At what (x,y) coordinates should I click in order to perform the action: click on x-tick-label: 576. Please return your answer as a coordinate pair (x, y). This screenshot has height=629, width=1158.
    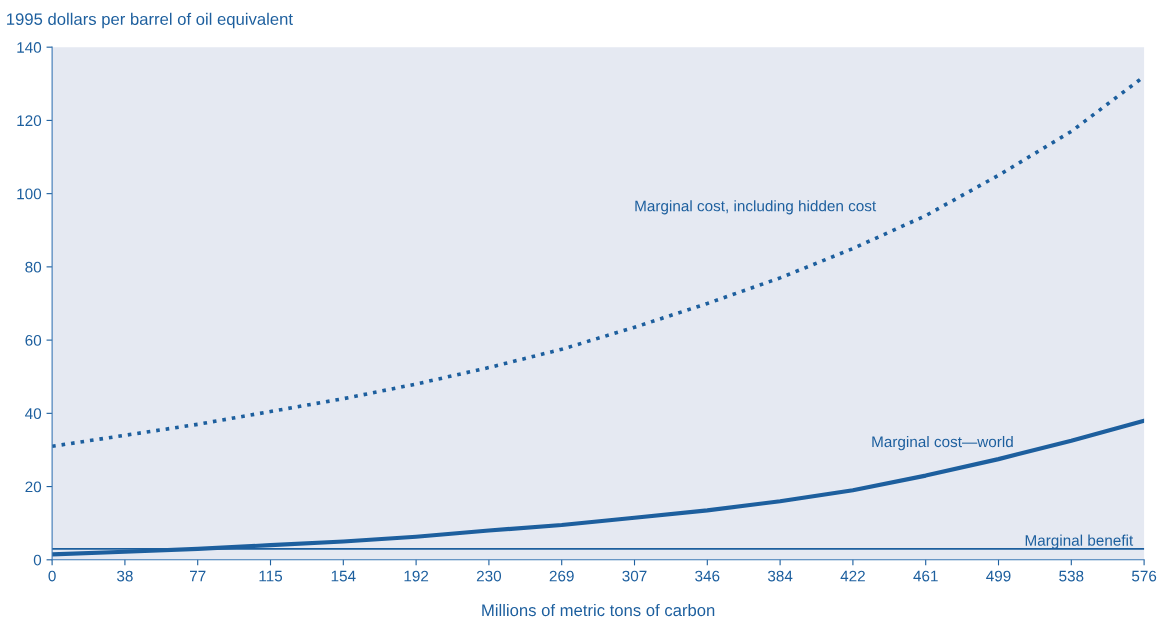
    Looking at the image, I should click on (1144, 576).